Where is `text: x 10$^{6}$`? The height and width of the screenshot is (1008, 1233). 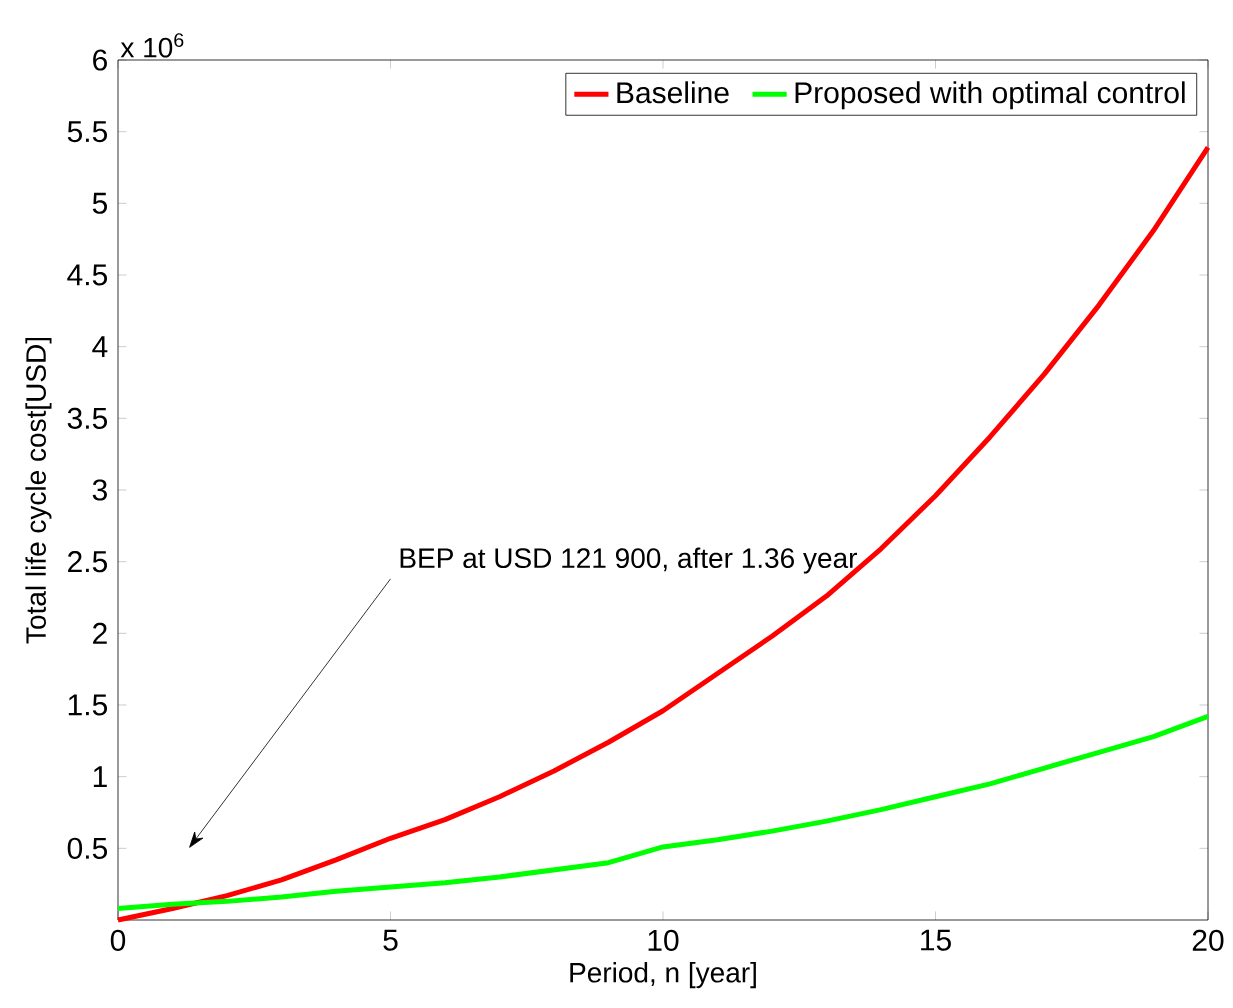
text: x 10$^{6}$ is located at coordinates (152, 45).